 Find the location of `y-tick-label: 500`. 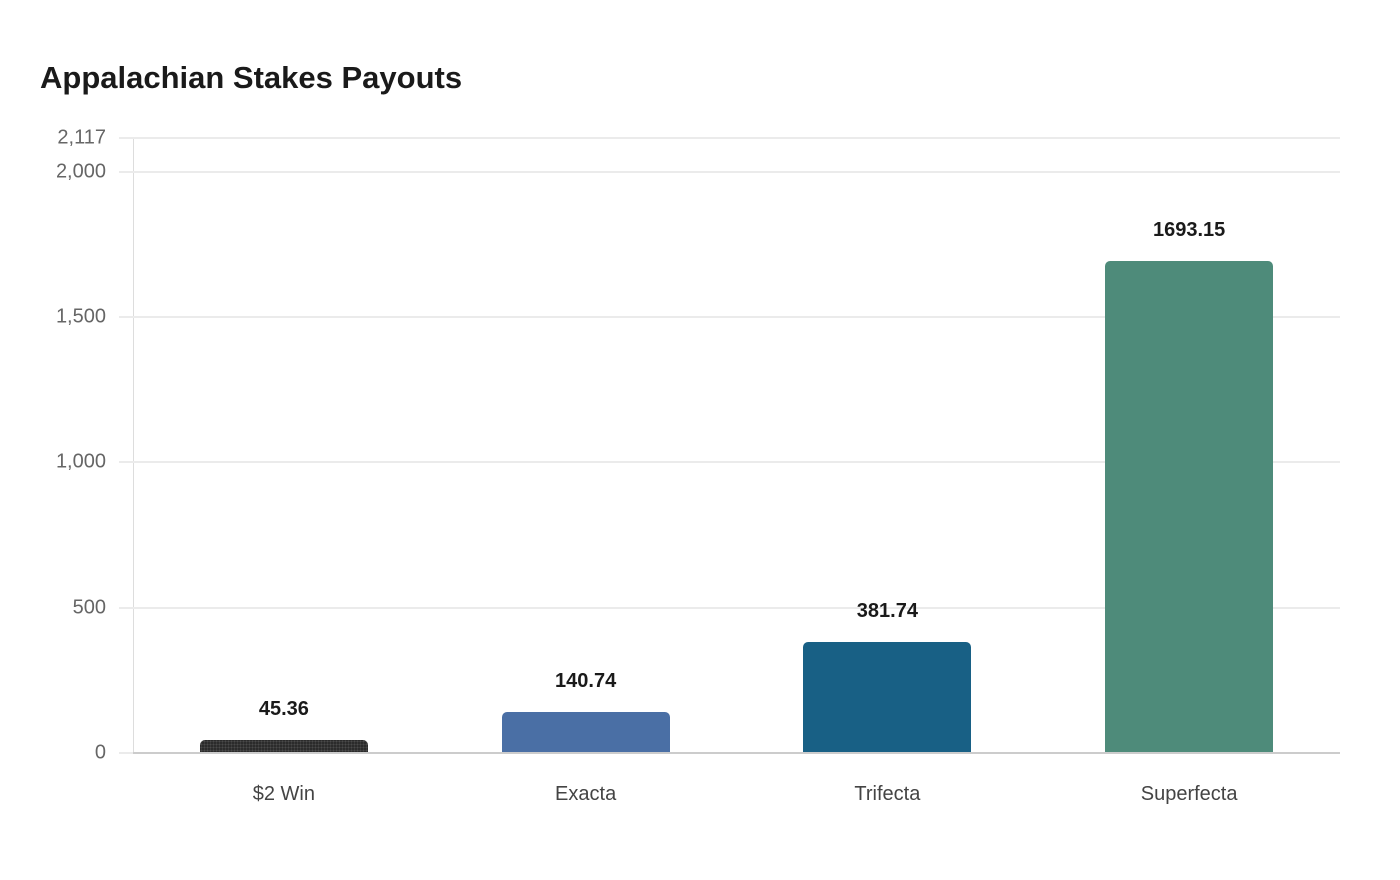

y-tick-label: 500 is located at coordinates (89, 607).